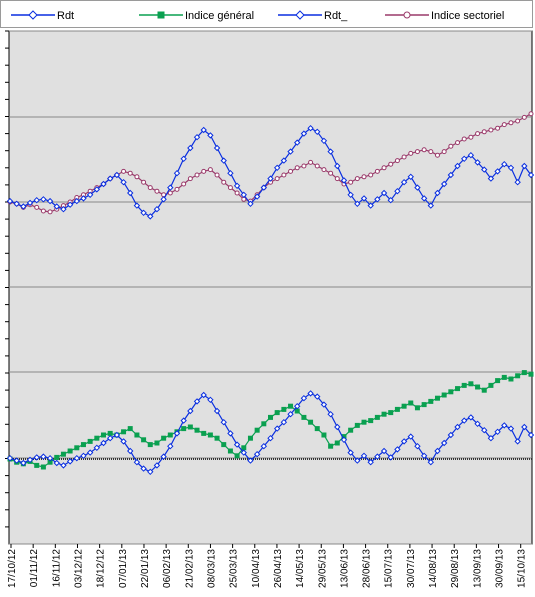 The height and width of the screenshot is (597, 535). What do you see at coordinates (34, 568) in the screenshot?
I see `x-tick-label: 01/11/12` at bounding box center [34, 568].